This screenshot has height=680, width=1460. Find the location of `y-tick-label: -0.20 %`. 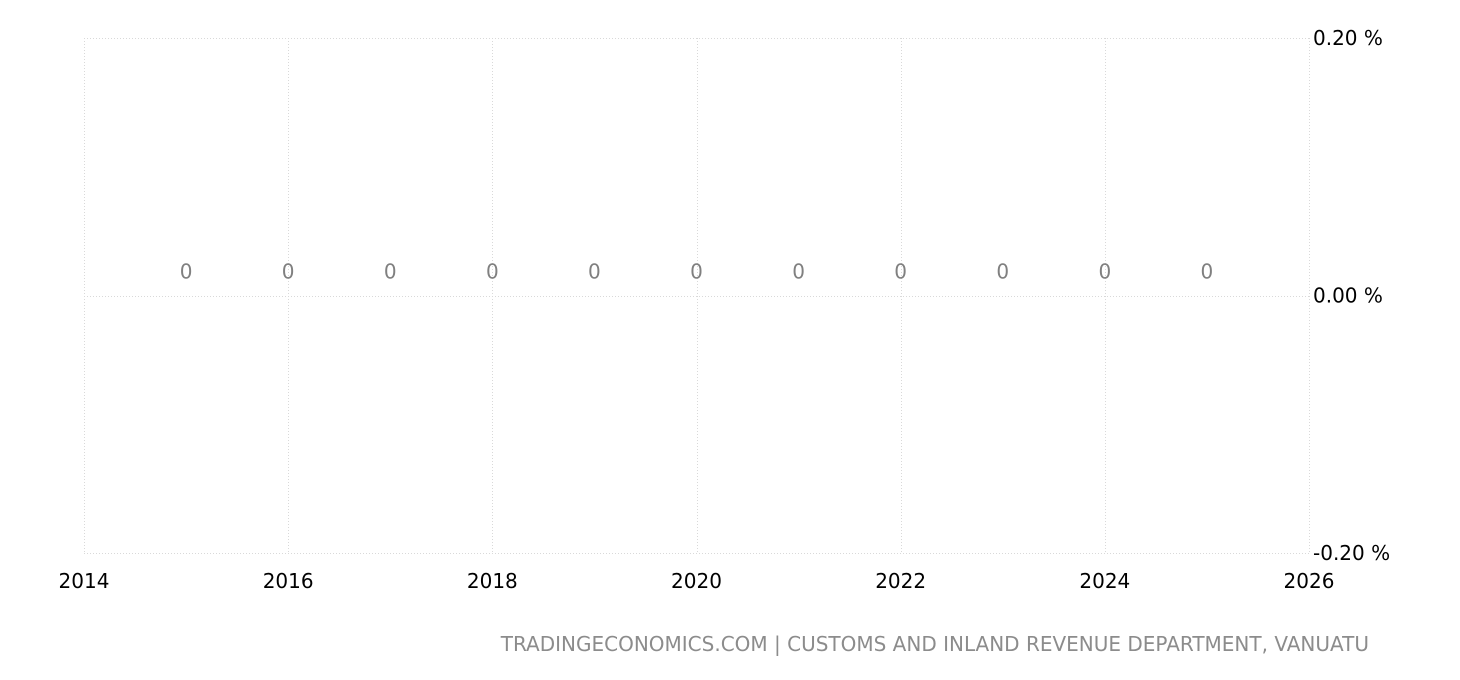

y-tick-label: -0.20 % is located at coordinates (1351, 553).